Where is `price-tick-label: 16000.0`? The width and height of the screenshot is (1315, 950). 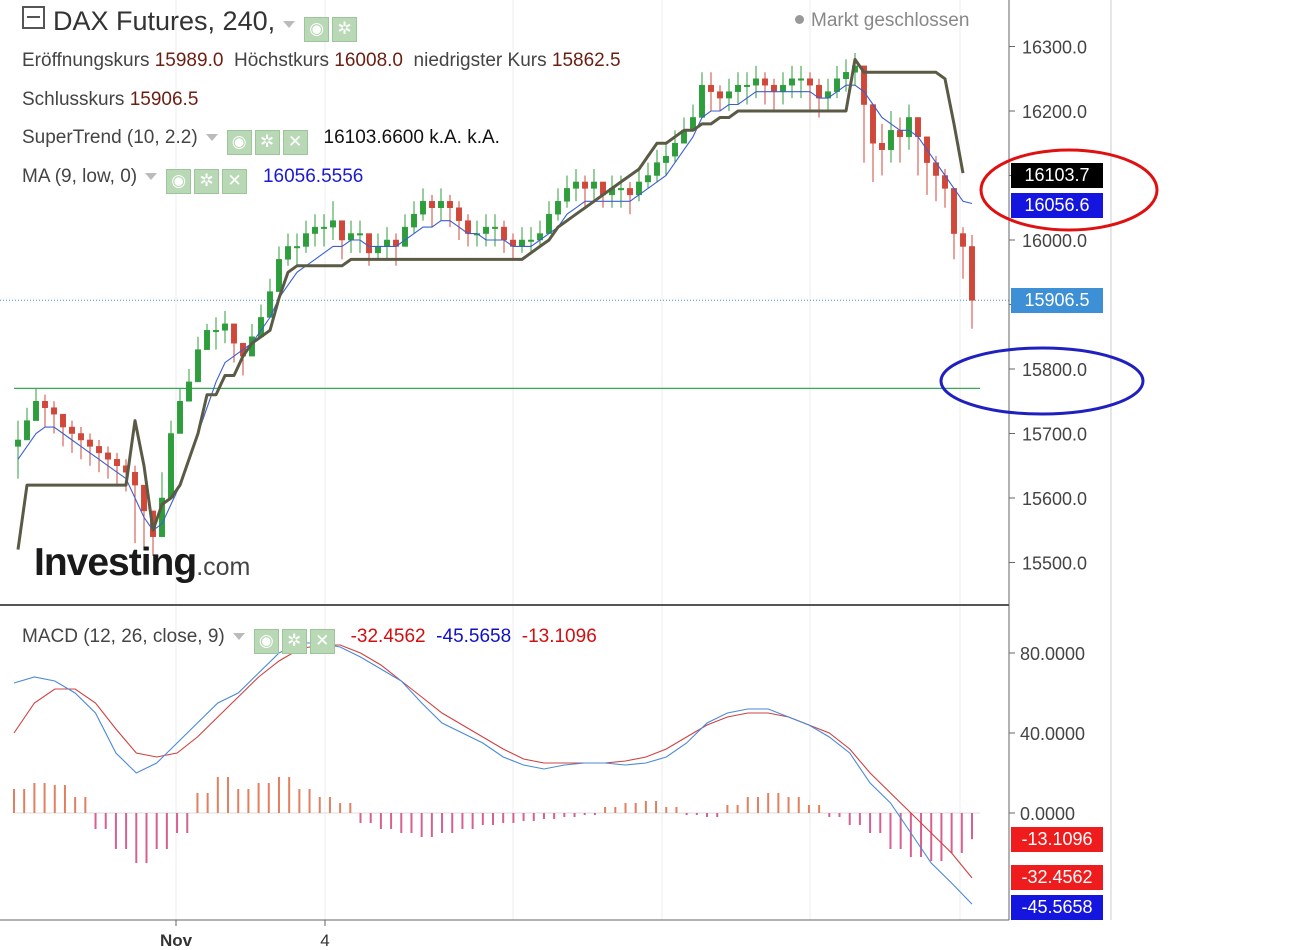
price-tick-label: 16000.0 is located at coordinates (1054, 241).